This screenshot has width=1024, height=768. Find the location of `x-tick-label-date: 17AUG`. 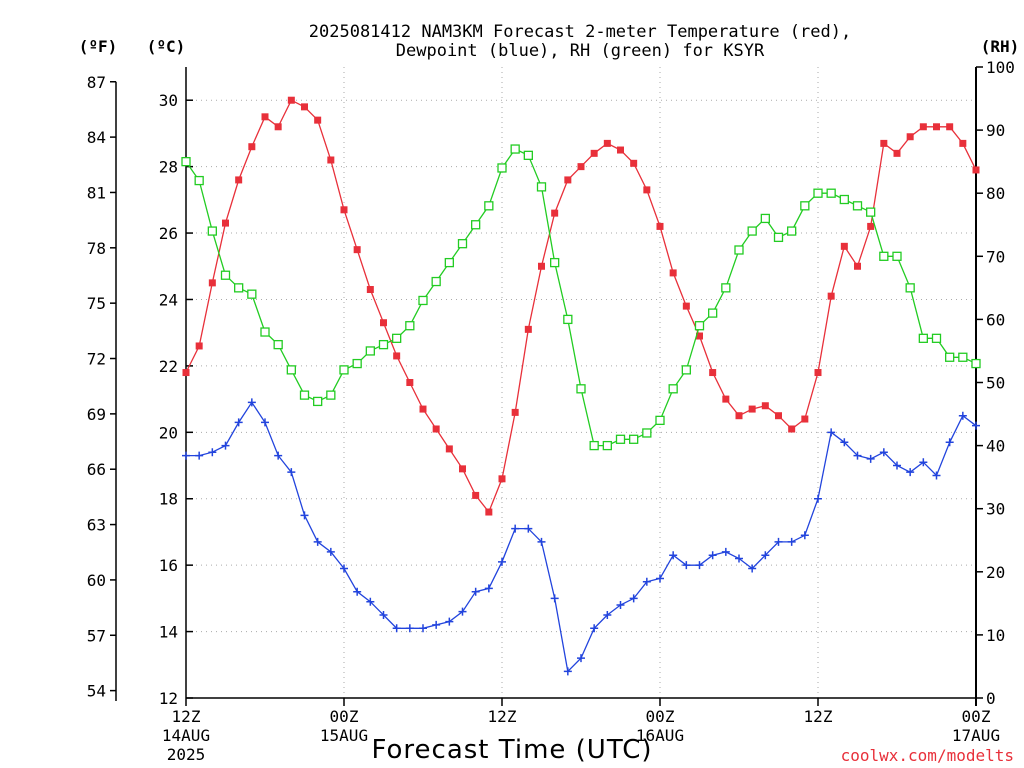

x-tick-label-date: 17AUG is located at coordinates (976, 735).